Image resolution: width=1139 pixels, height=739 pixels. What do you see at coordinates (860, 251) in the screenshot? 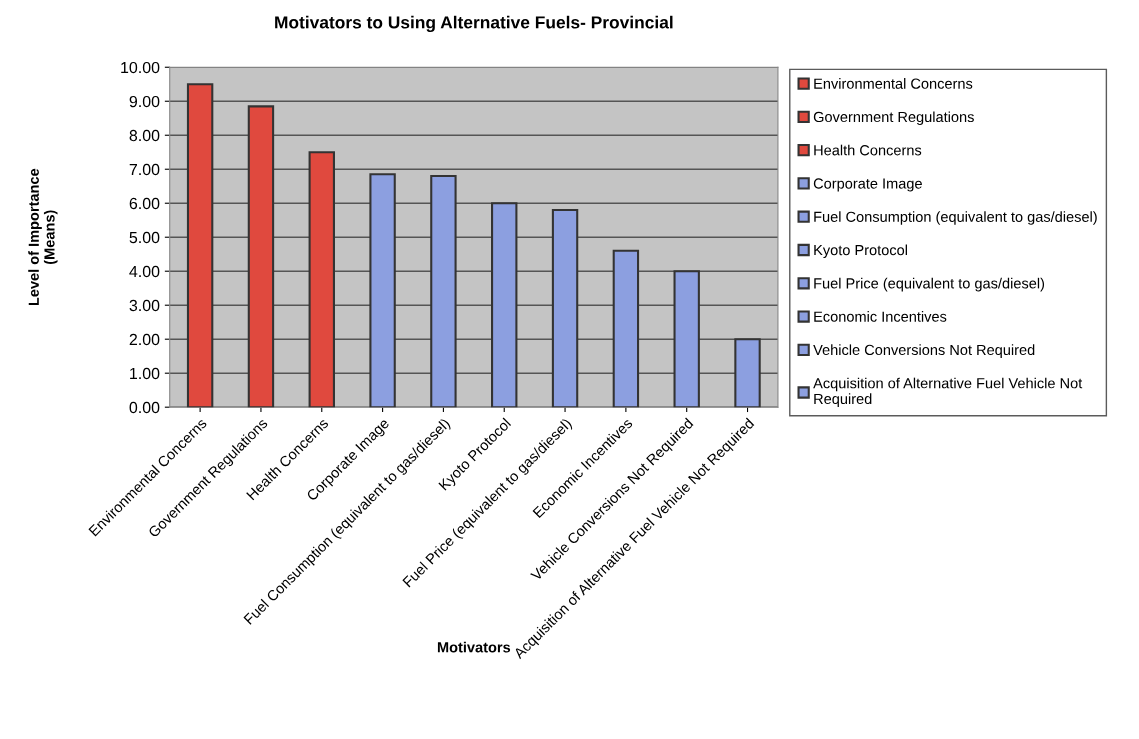
I see `legend-label: Kyoto Protocol` at bounding box center [860, 251].